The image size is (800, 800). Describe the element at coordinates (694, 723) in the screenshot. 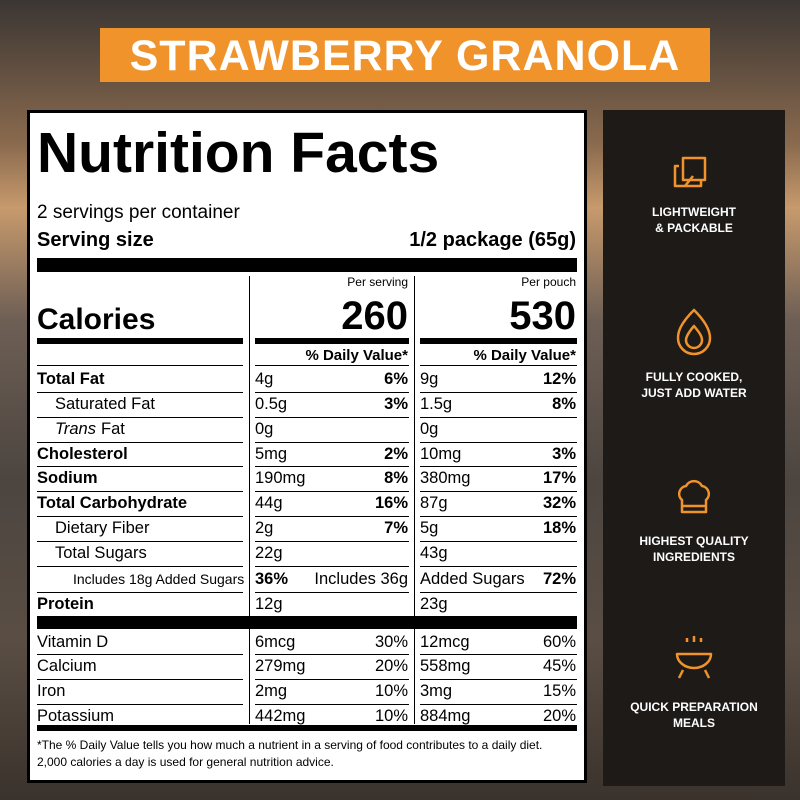

I see `feature-label: MEALS` at that location.